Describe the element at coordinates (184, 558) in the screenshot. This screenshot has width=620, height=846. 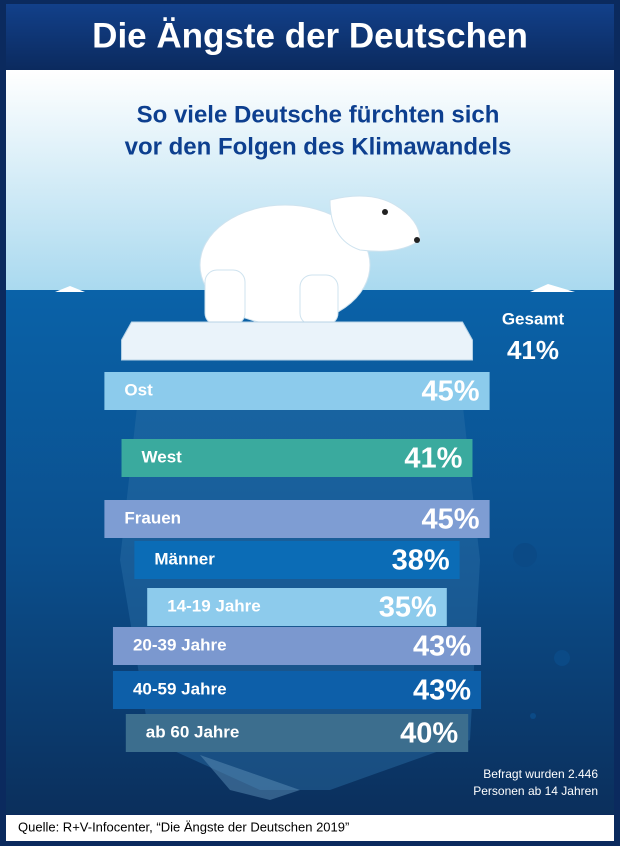
I see `category-label: Männer` at that location.